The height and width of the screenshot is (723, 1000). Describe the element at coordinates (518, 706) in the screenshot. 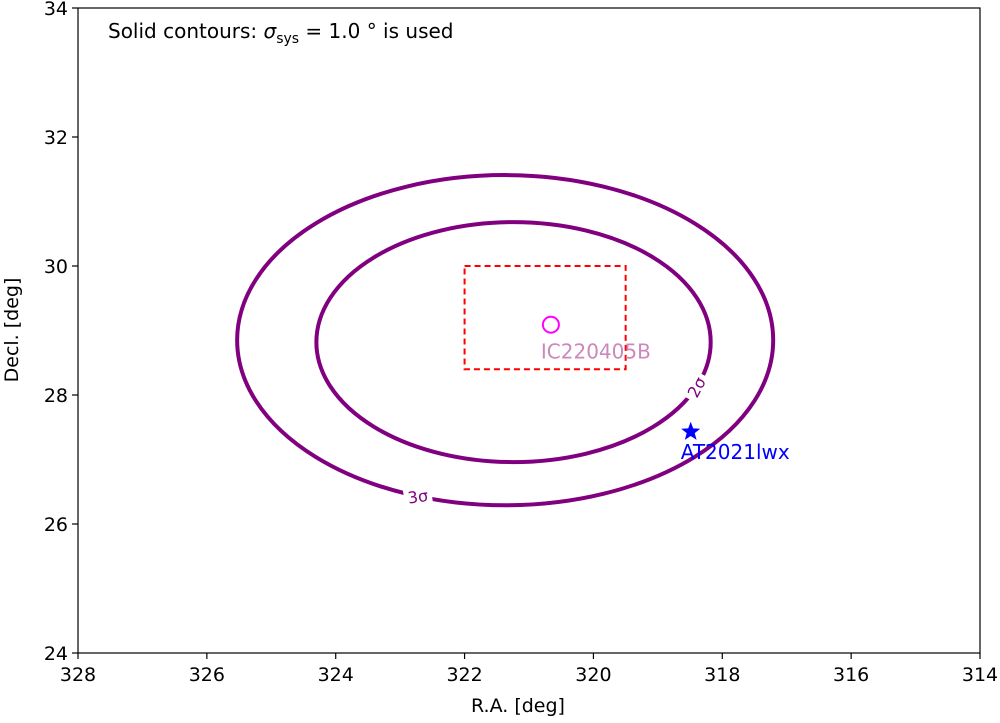

I see `x-axis-label: R.A. [deg]` at that location.